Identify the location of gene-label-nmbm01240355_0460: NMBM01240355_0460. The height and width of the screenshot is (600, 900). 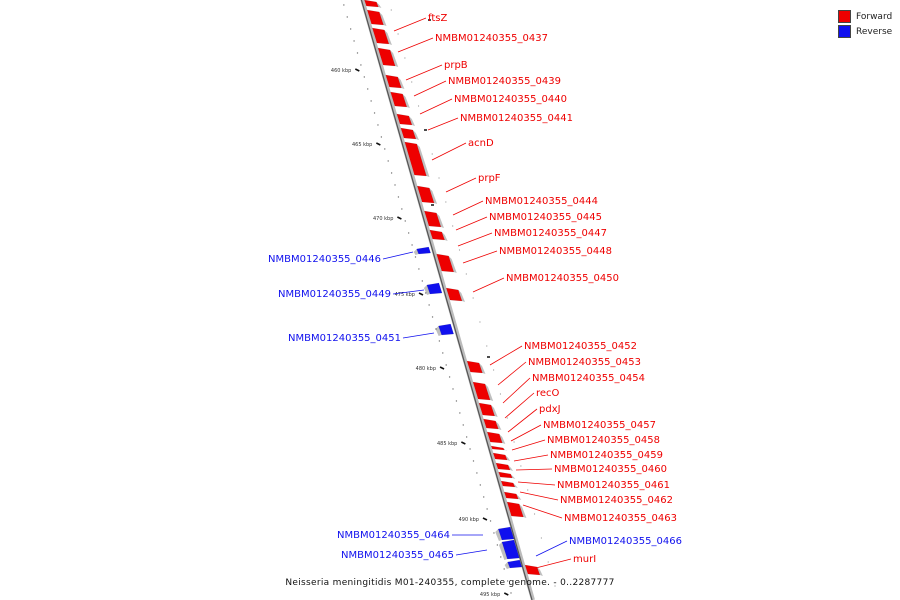
(610, 469).